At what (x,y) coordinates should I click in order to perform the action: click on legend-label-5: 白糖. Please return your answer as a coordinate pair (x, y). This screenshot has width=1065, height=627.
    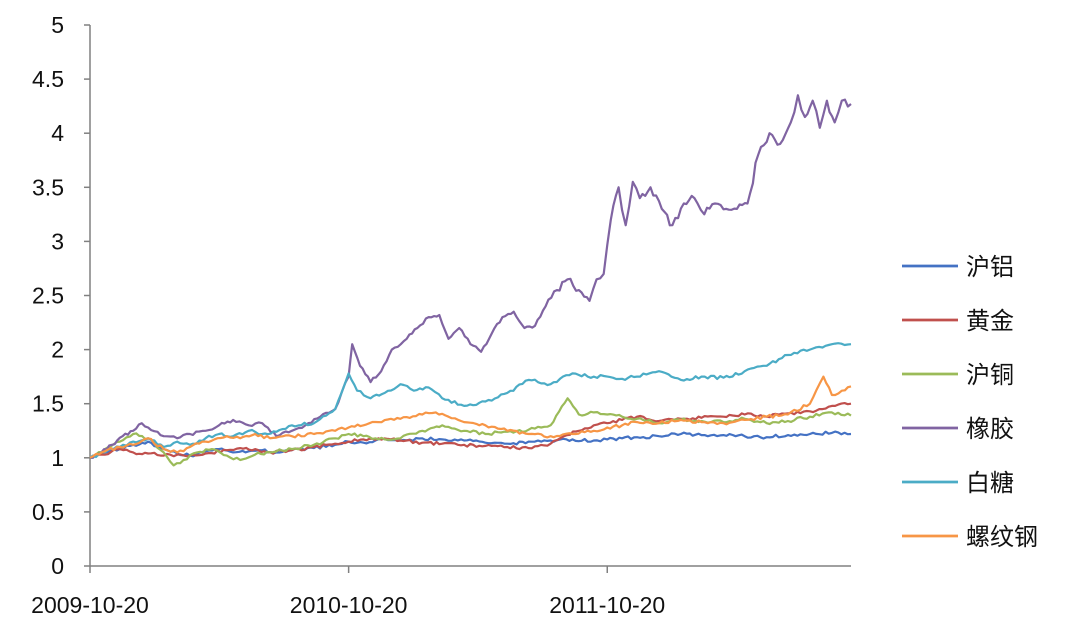
    Looking at the image, I should click on (990, 483).